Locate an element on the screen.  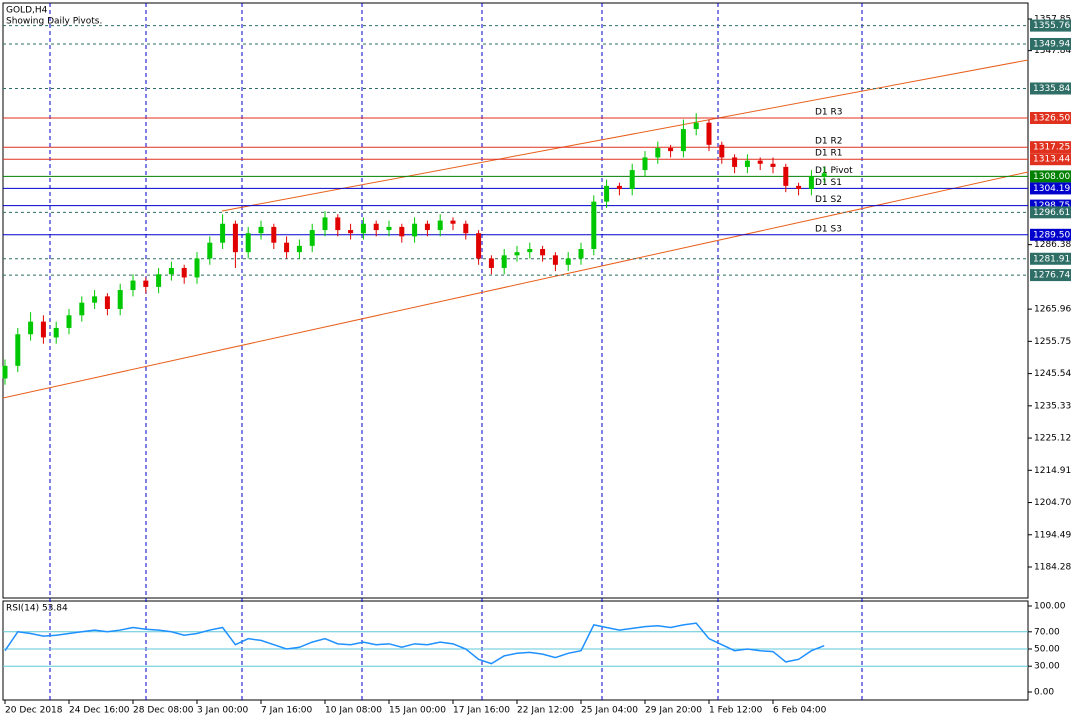
price-label: 1326.50 is located at coordinates (1051, 118).